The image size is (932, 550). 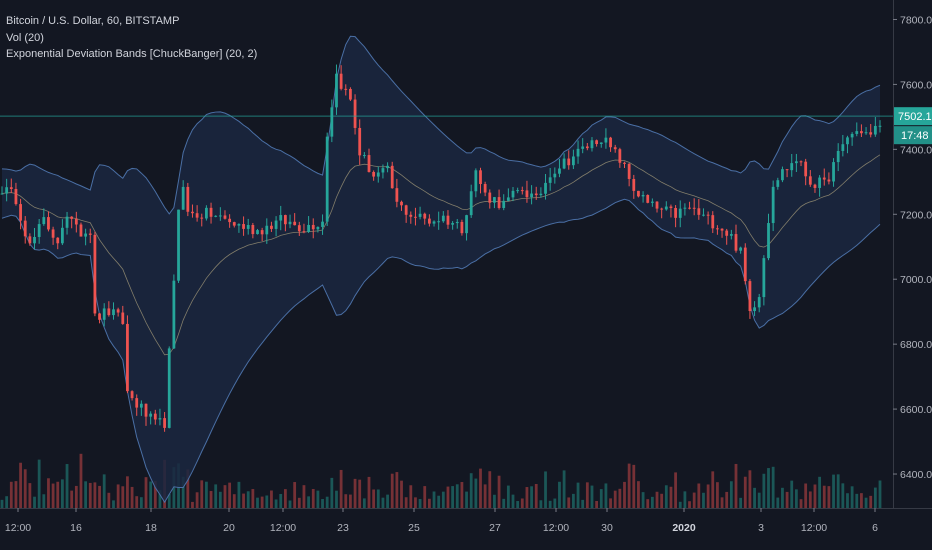 What do you see at coordinates (916, 150) in the screenshot?
I see `price-tick-label: 7400.00` at bounding box center [916, 150].